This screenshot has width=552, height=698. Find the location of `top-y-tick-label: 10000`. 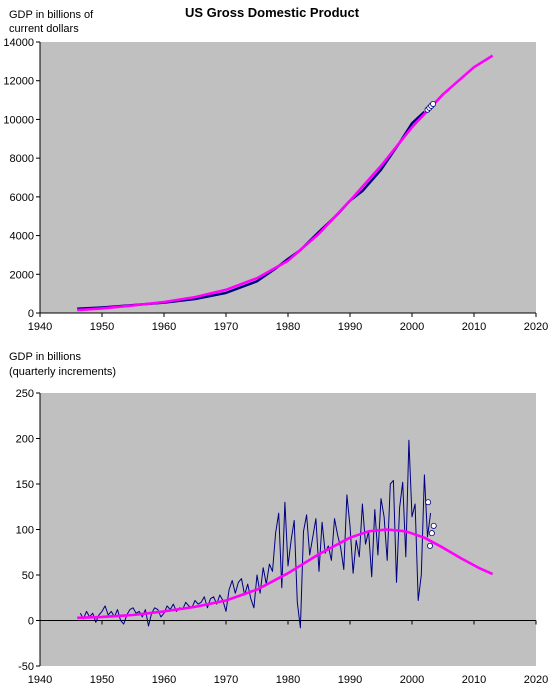

top-y-tick-label: 10000 is located at coordinates (18, 120).